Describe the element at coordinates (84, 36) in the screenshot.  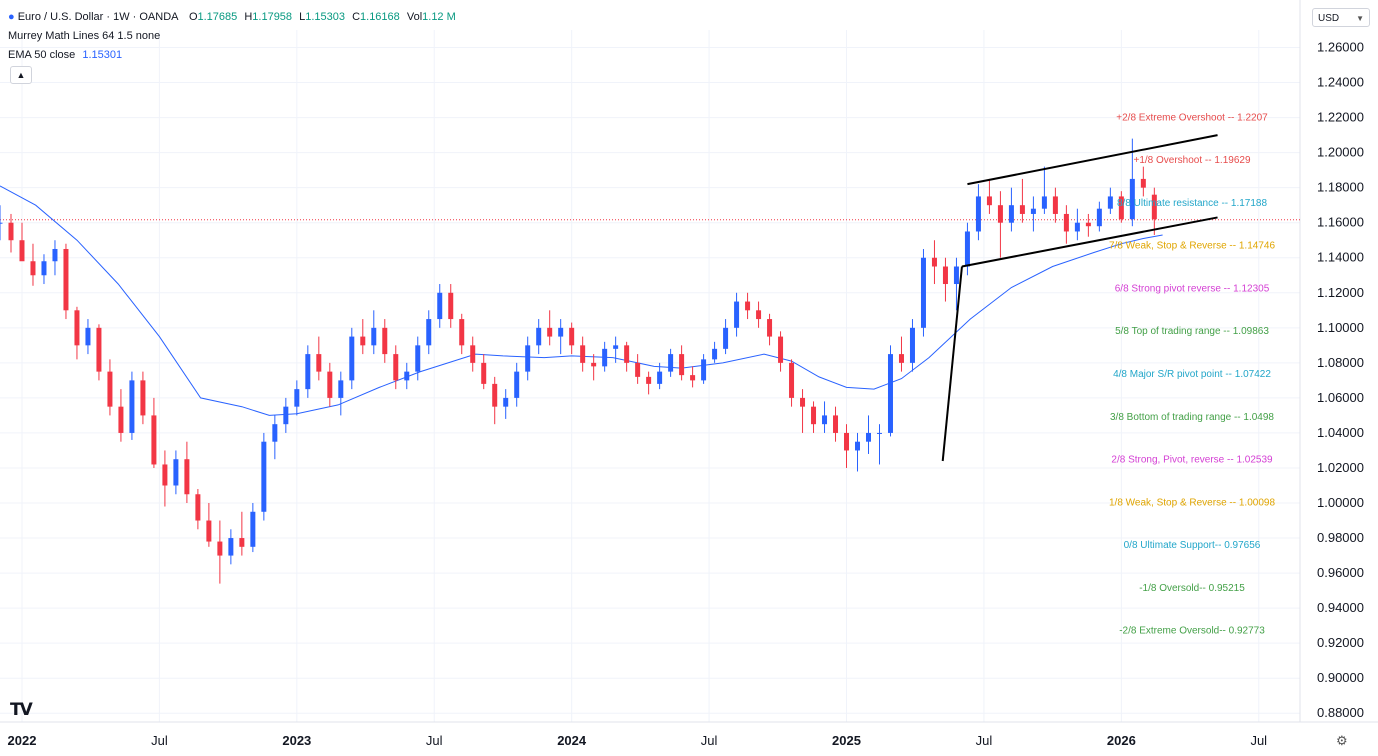
I see `indicator-murrey: Murrey Math Lines 64 1.5 none` at that location.